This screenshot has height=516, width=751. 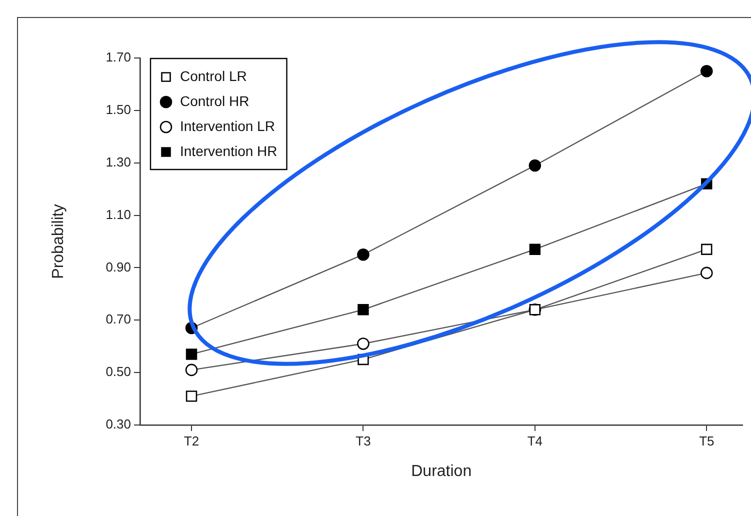 I want to click on y-tick-label: 0.90, so click(x=118, y=266).